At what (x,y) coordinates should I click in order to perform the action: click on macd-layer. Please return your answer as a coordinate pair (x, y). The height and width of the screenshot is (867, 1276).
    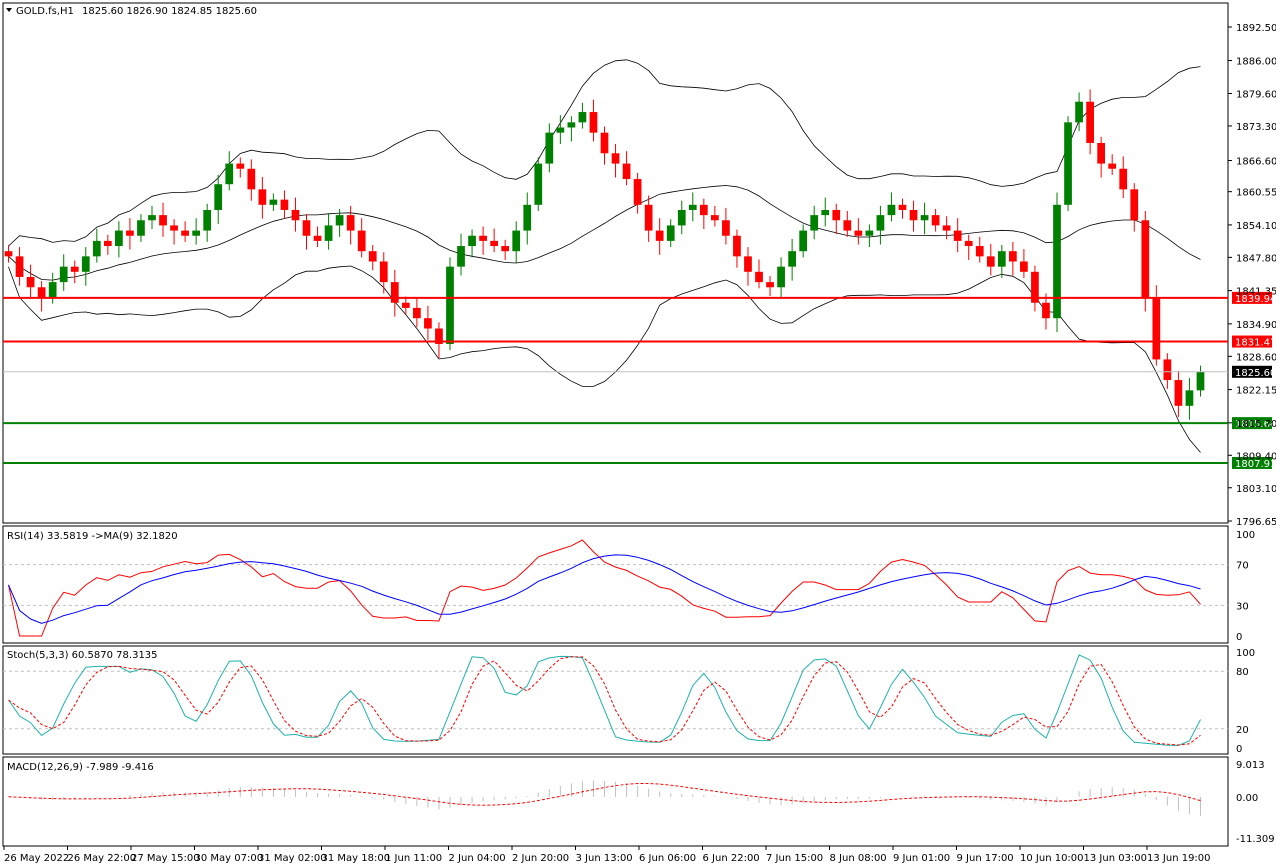
    Looking at the image, I should click on (604, 798).